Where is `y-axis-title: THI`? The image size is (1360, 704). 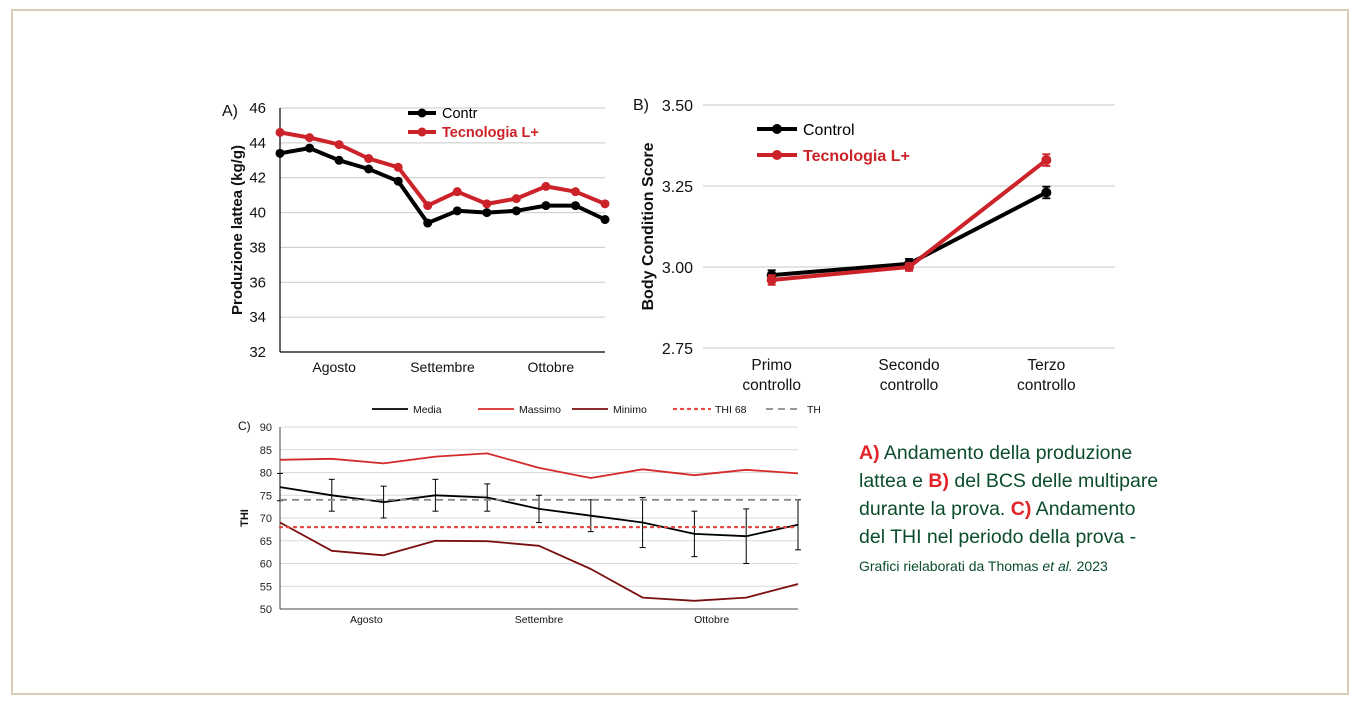 y-axis-title: THI is located at coordinates (245, 518).